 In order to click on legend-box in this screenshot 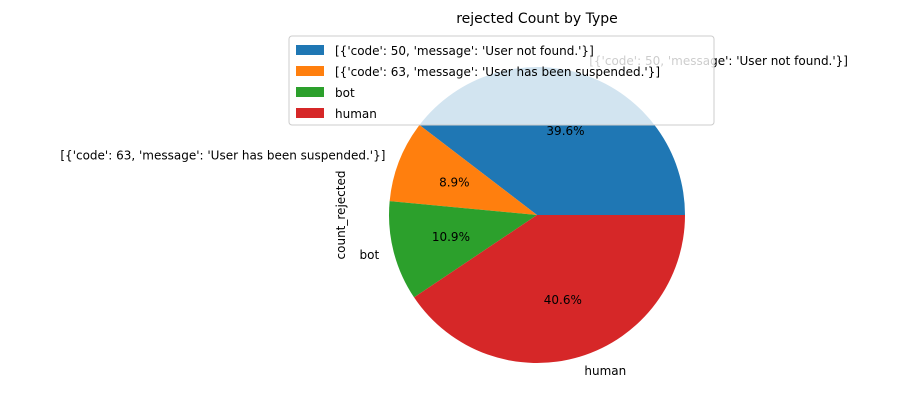, I will do `click(501, 80)`.